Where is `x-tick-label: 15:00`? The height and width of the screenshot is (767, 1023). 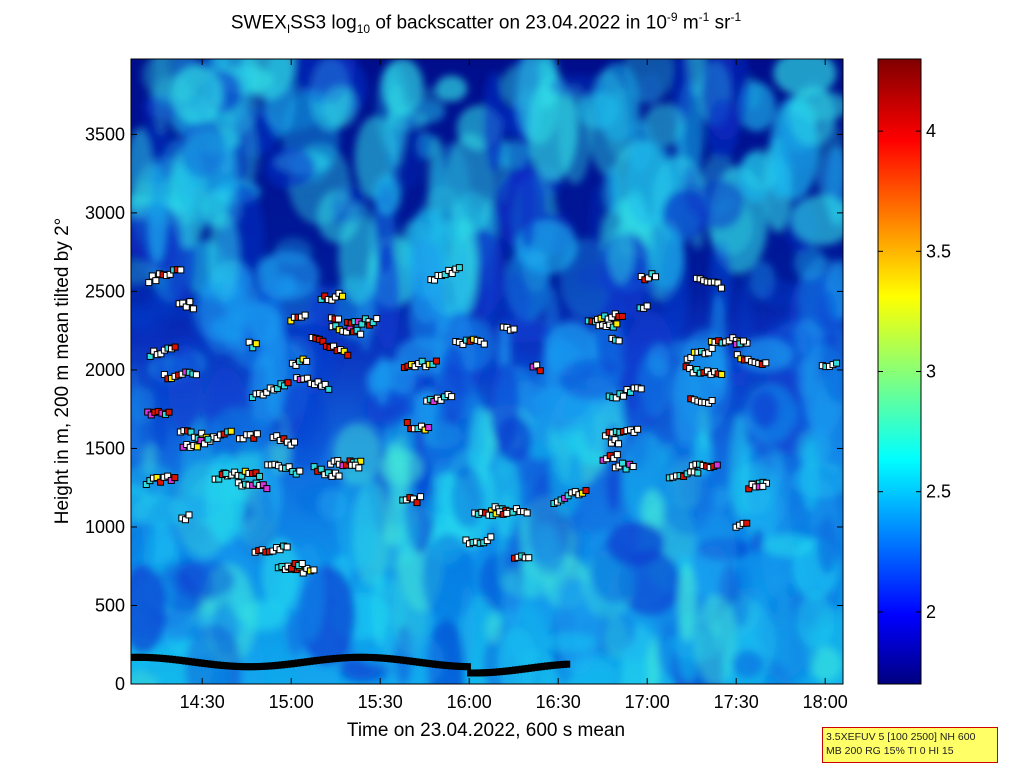
x-tick-label: 15:00 is located at coordinates (291, 702).